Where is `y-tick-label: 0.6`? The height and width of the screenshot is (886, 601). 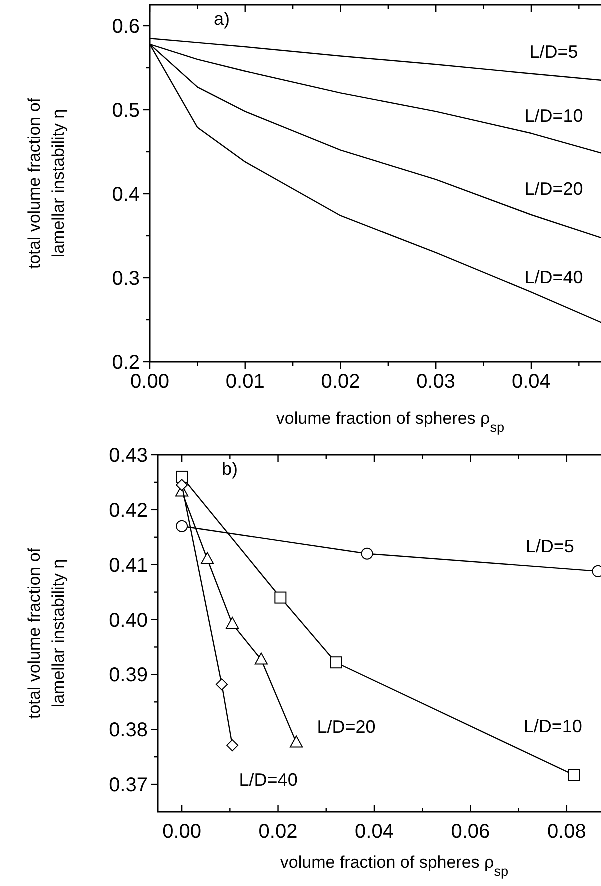
y-tick-label: 0.6 is located at coordinates (126, 27).